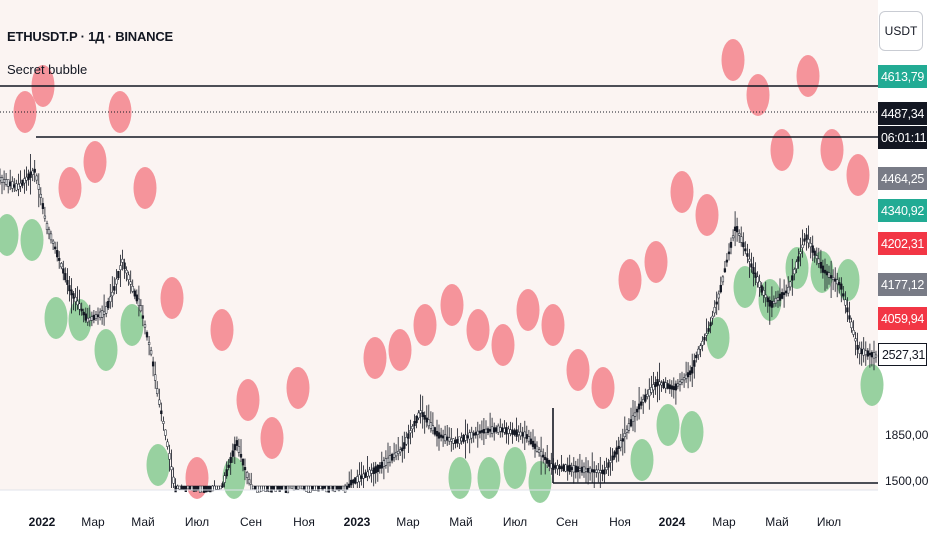  Describe the element at coordinates (901, 31) in the screenshot. I see `currency-button: USDT` at that location.